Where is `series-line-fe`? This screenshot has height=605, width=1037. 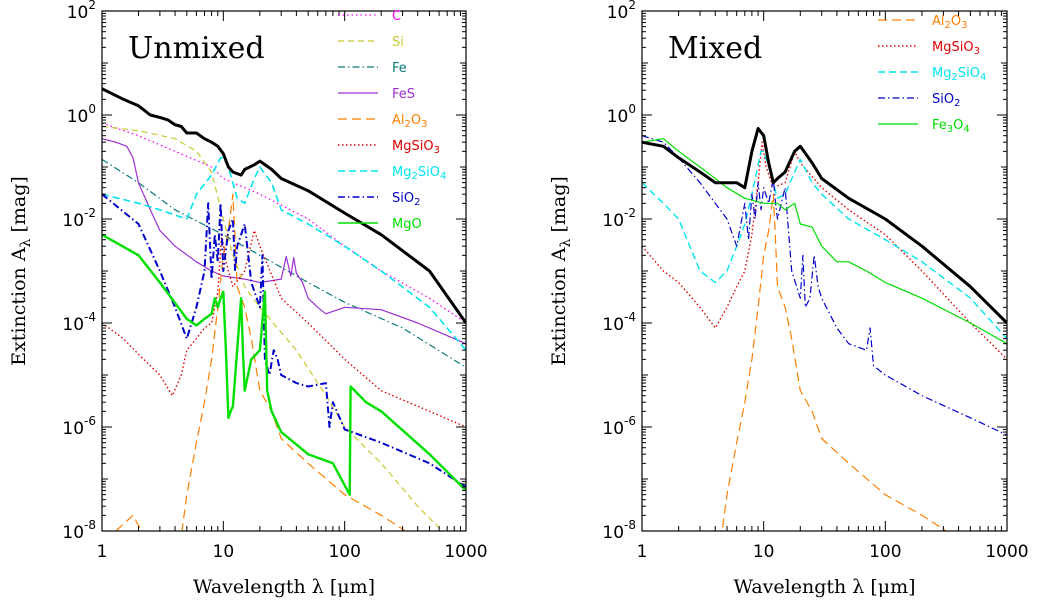
series-line-fe is located at coordinates (284, 263).